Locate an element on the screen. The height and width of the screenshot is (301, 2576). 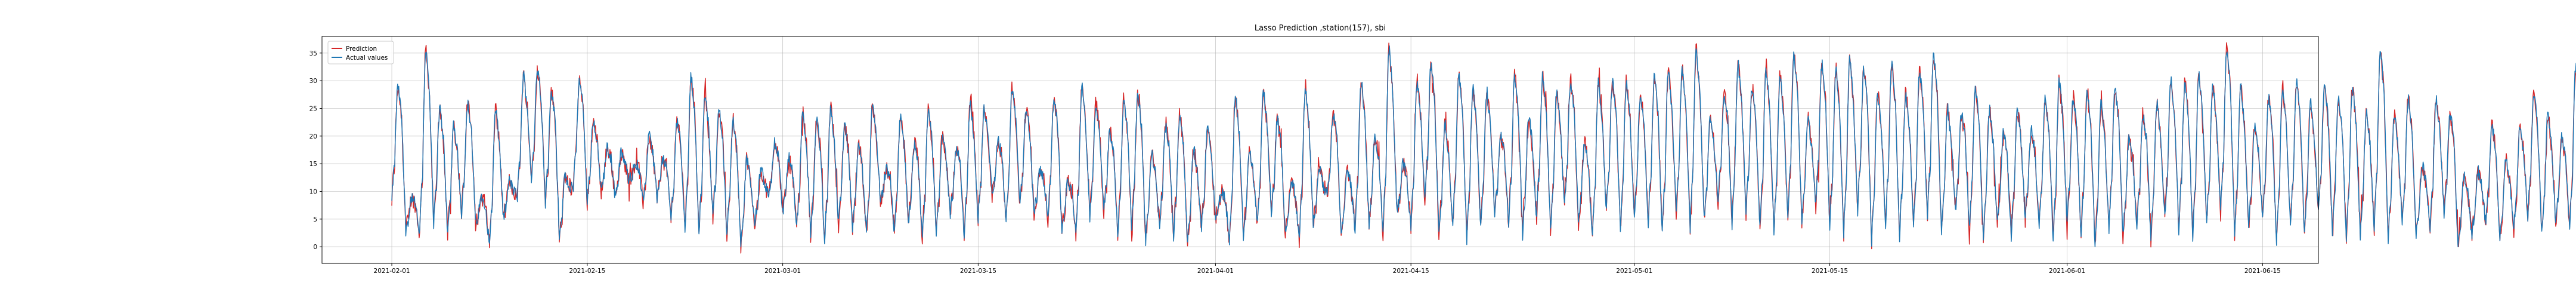
legend-box is located at coordinates (361, 52).